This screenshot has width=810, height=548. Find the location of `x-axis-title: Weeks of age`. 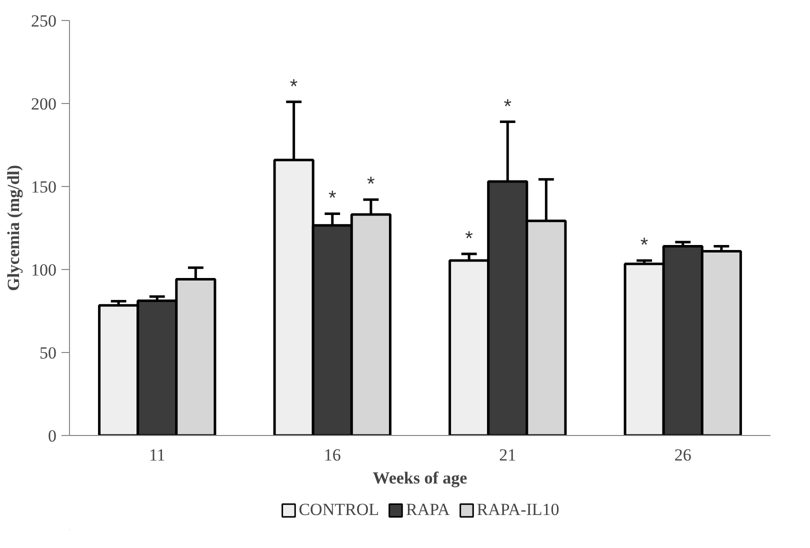

x-axis-title: Weeks of age is located at coordinates (420, 478).